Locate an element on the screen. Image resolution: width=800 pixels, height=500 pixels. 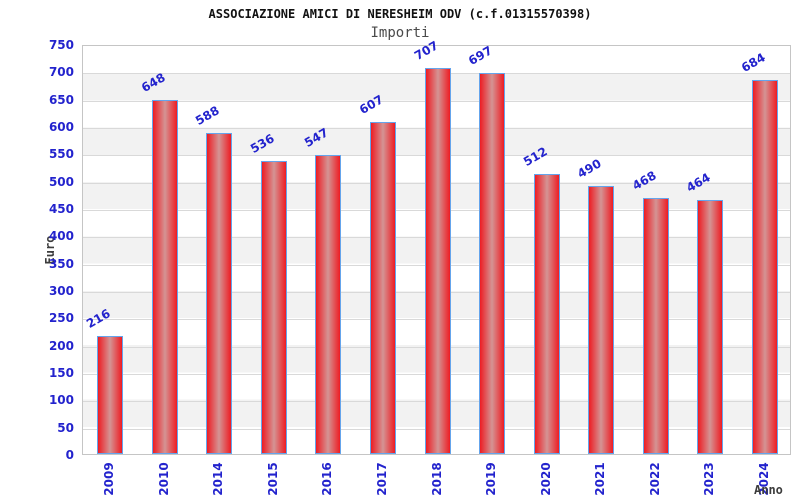
bar-2018 is located at coordinates (437, 260).